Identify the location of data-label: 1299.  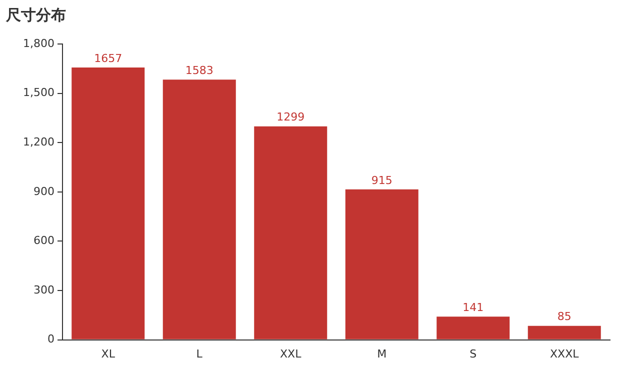
(290, 117).